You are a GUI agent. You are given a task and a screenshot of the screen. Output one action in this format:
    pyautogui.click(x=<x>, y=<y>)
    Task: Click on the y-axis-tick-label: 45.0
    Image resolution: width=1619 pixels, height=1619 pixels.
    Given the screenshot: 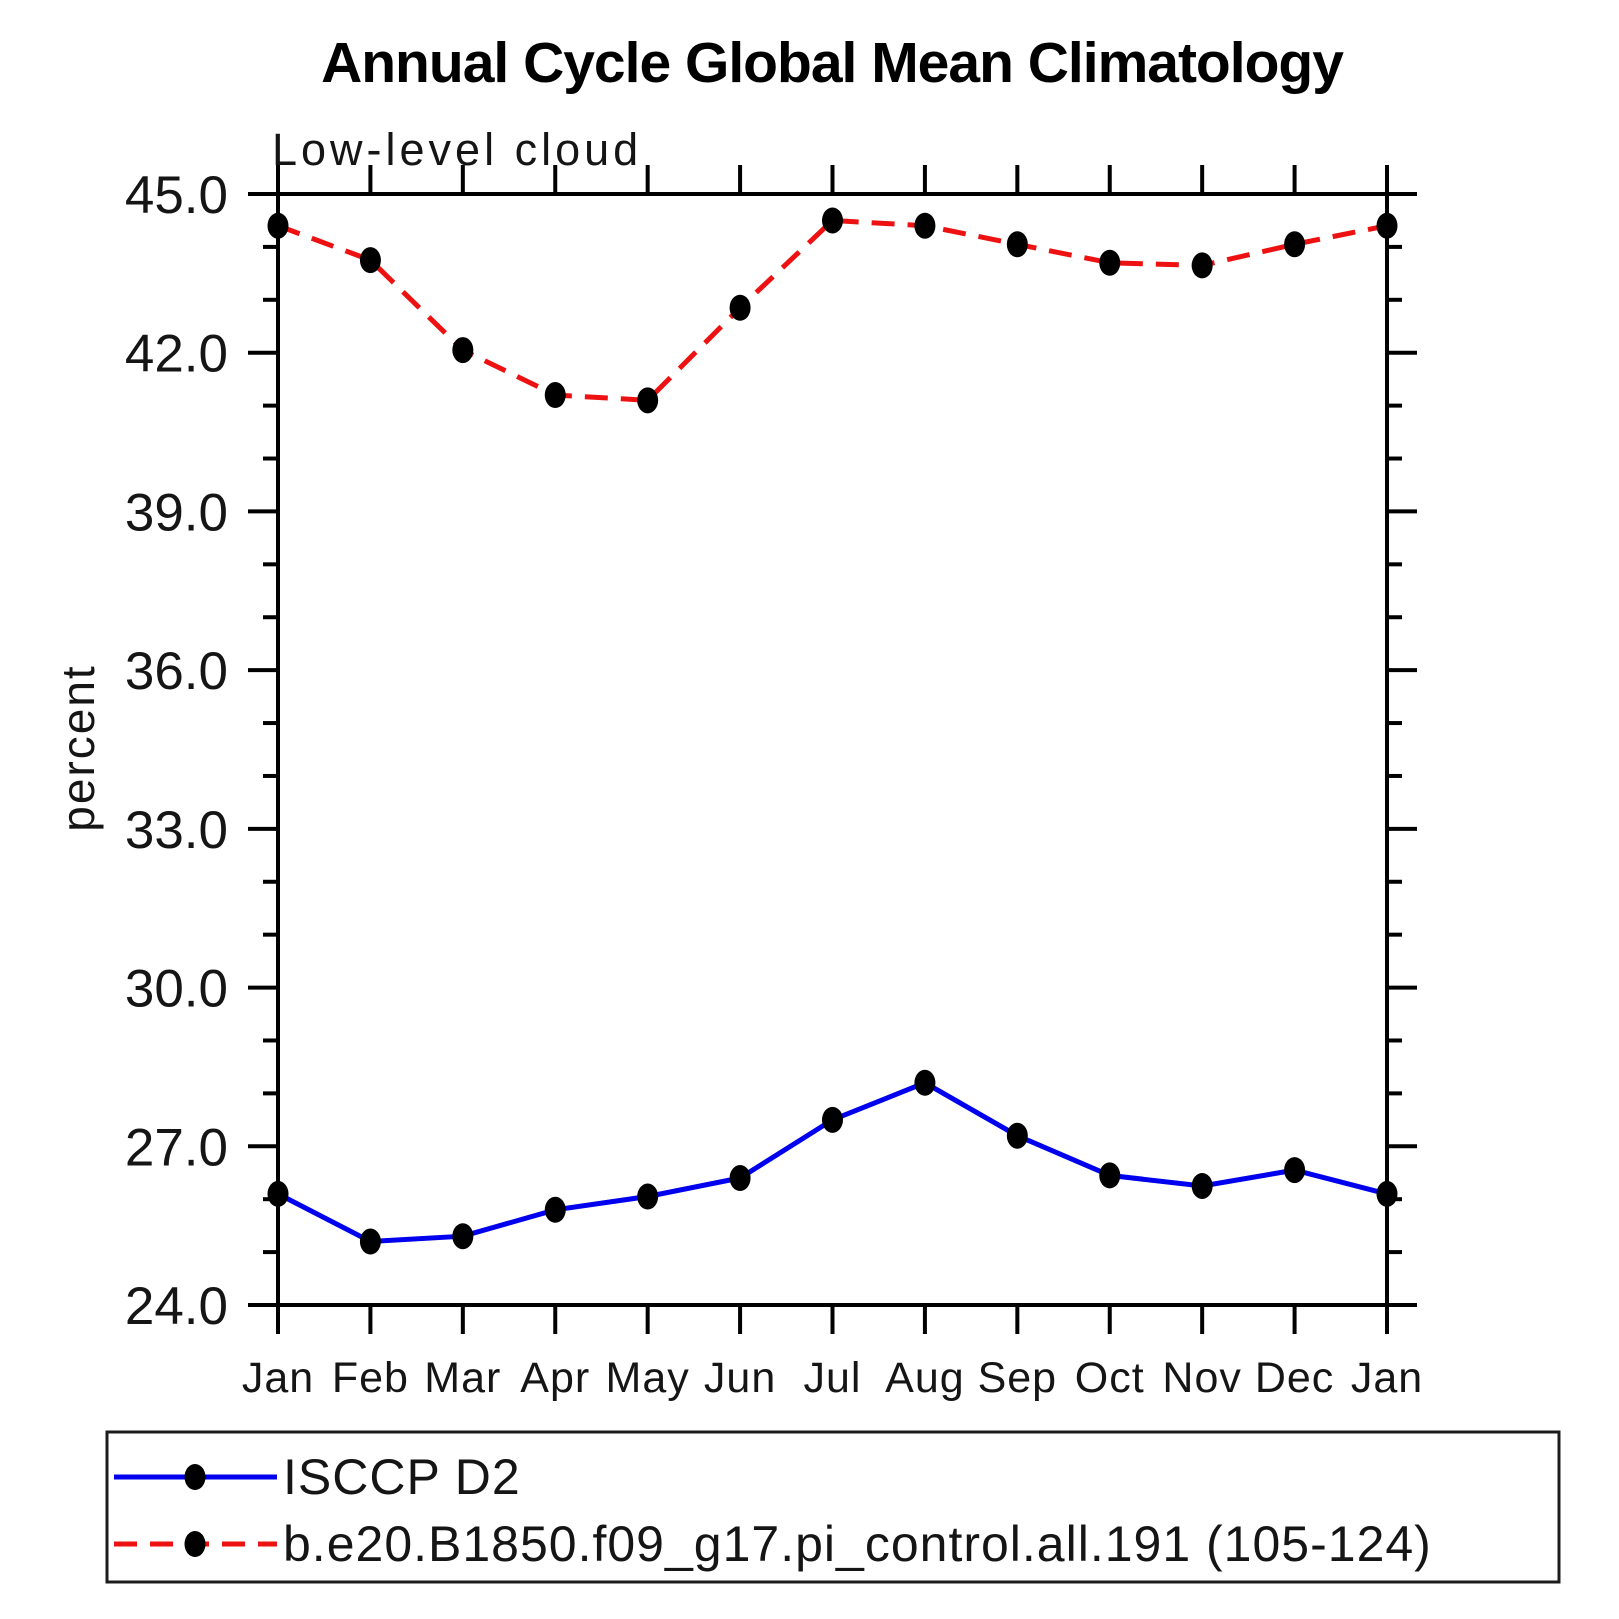 What is the action you would take?
    pyautogui.click(x=176, y=195)
    